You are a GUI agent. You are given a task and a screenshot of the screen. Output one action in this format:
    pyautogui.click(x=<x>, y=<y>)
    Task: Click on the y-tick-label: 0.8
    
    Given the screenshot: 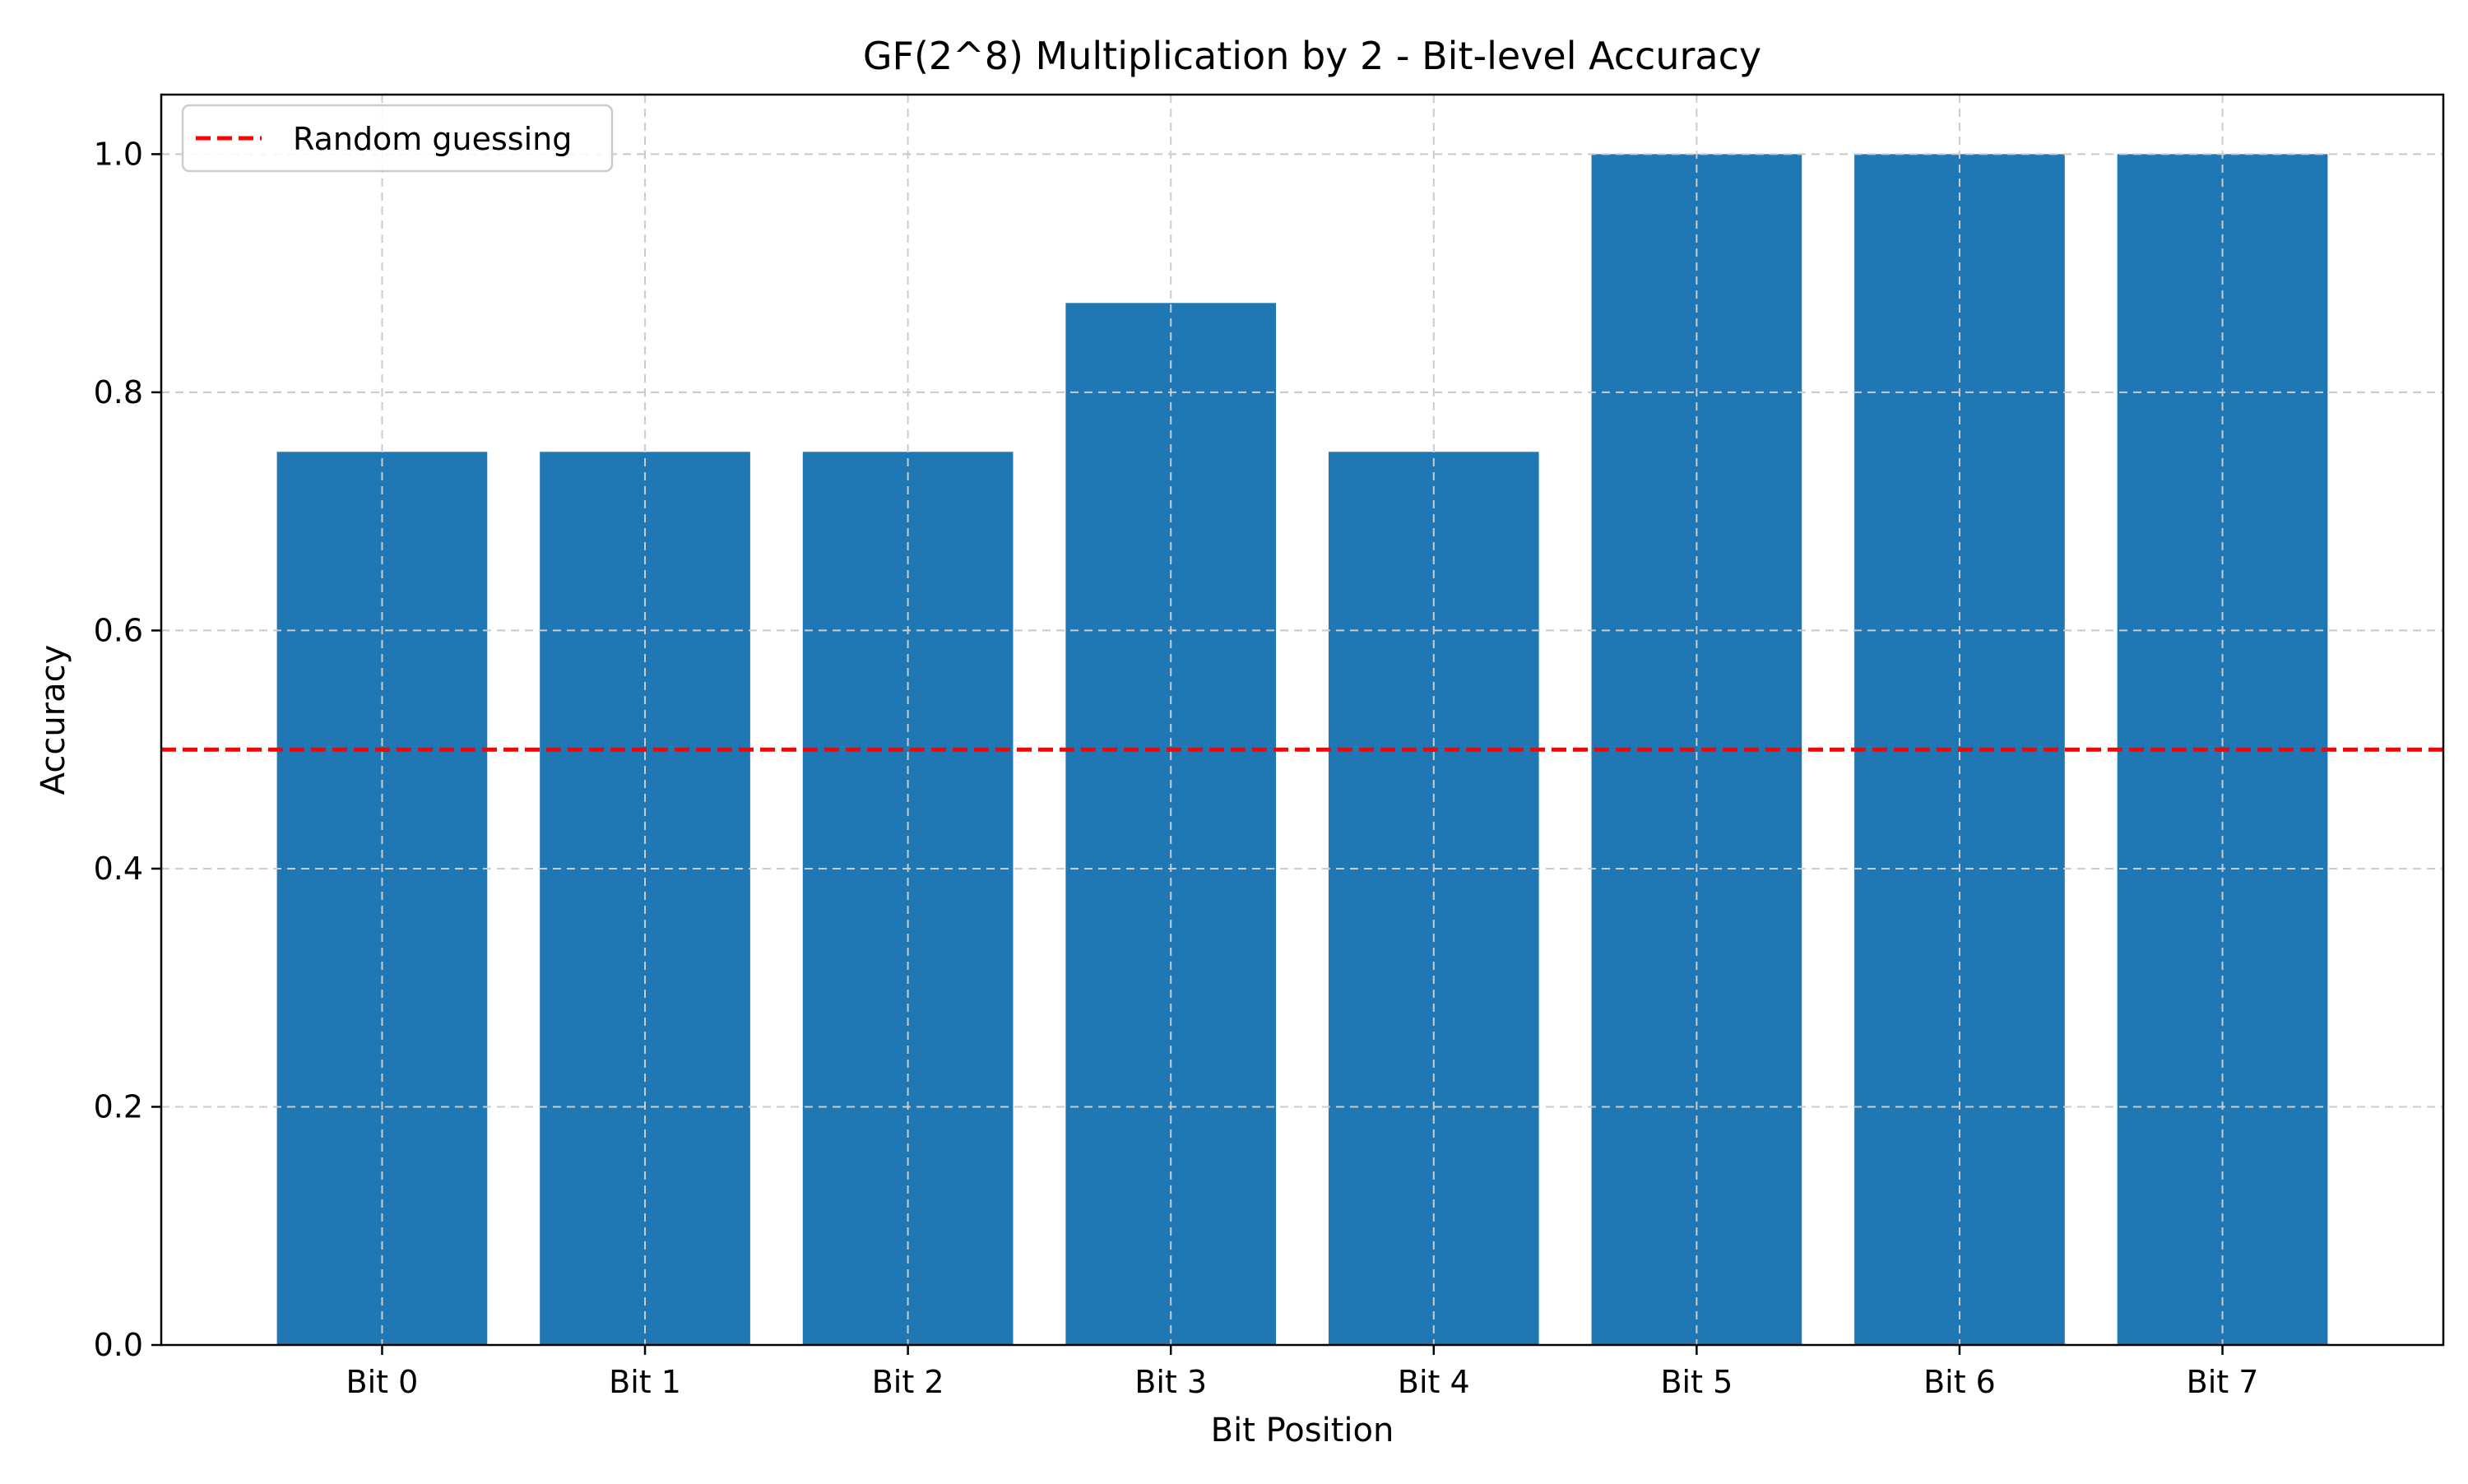 What is the action you would take?
    pyautogui.click(x=118, y=392)
    